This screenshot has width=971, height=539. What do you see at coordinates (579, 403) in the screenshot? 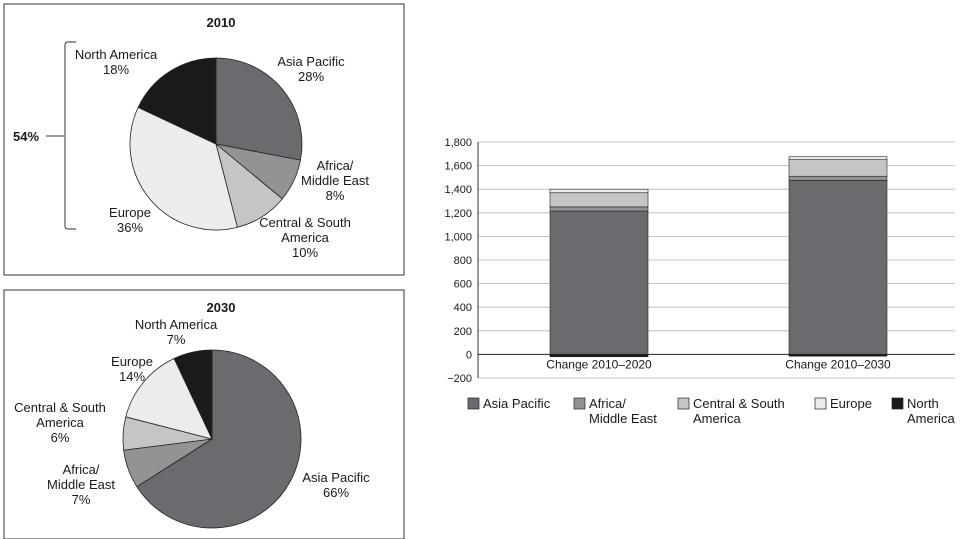
I see `legend-swatch-africa-middle-east` at bounding box center [579, 403].